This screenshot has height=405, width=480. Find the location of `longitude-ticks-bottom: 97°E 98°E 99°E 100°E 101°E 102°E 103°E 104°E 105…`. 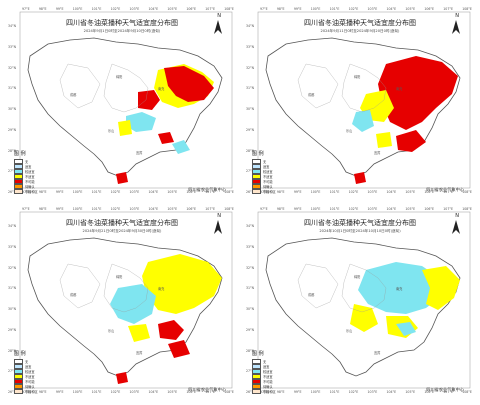

longitude-ticks-bottom: 97°E 98°E 99°E 100°E 101°E 102°E 103°E 104°E 105… is located at coordinates (128, 392).